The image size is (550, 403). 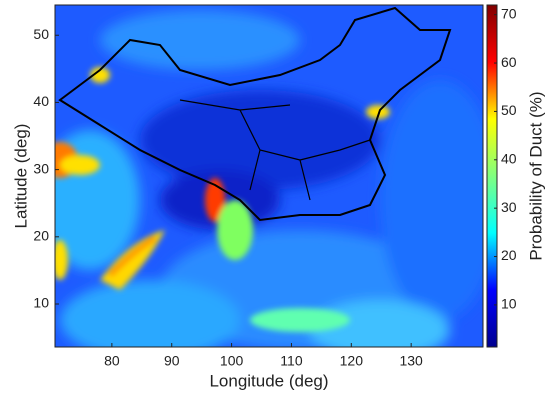 What do you see at coordinates (291, 361) in the screenshot?
I see `x-tick-label: 110` at bounding box center [291, 361].